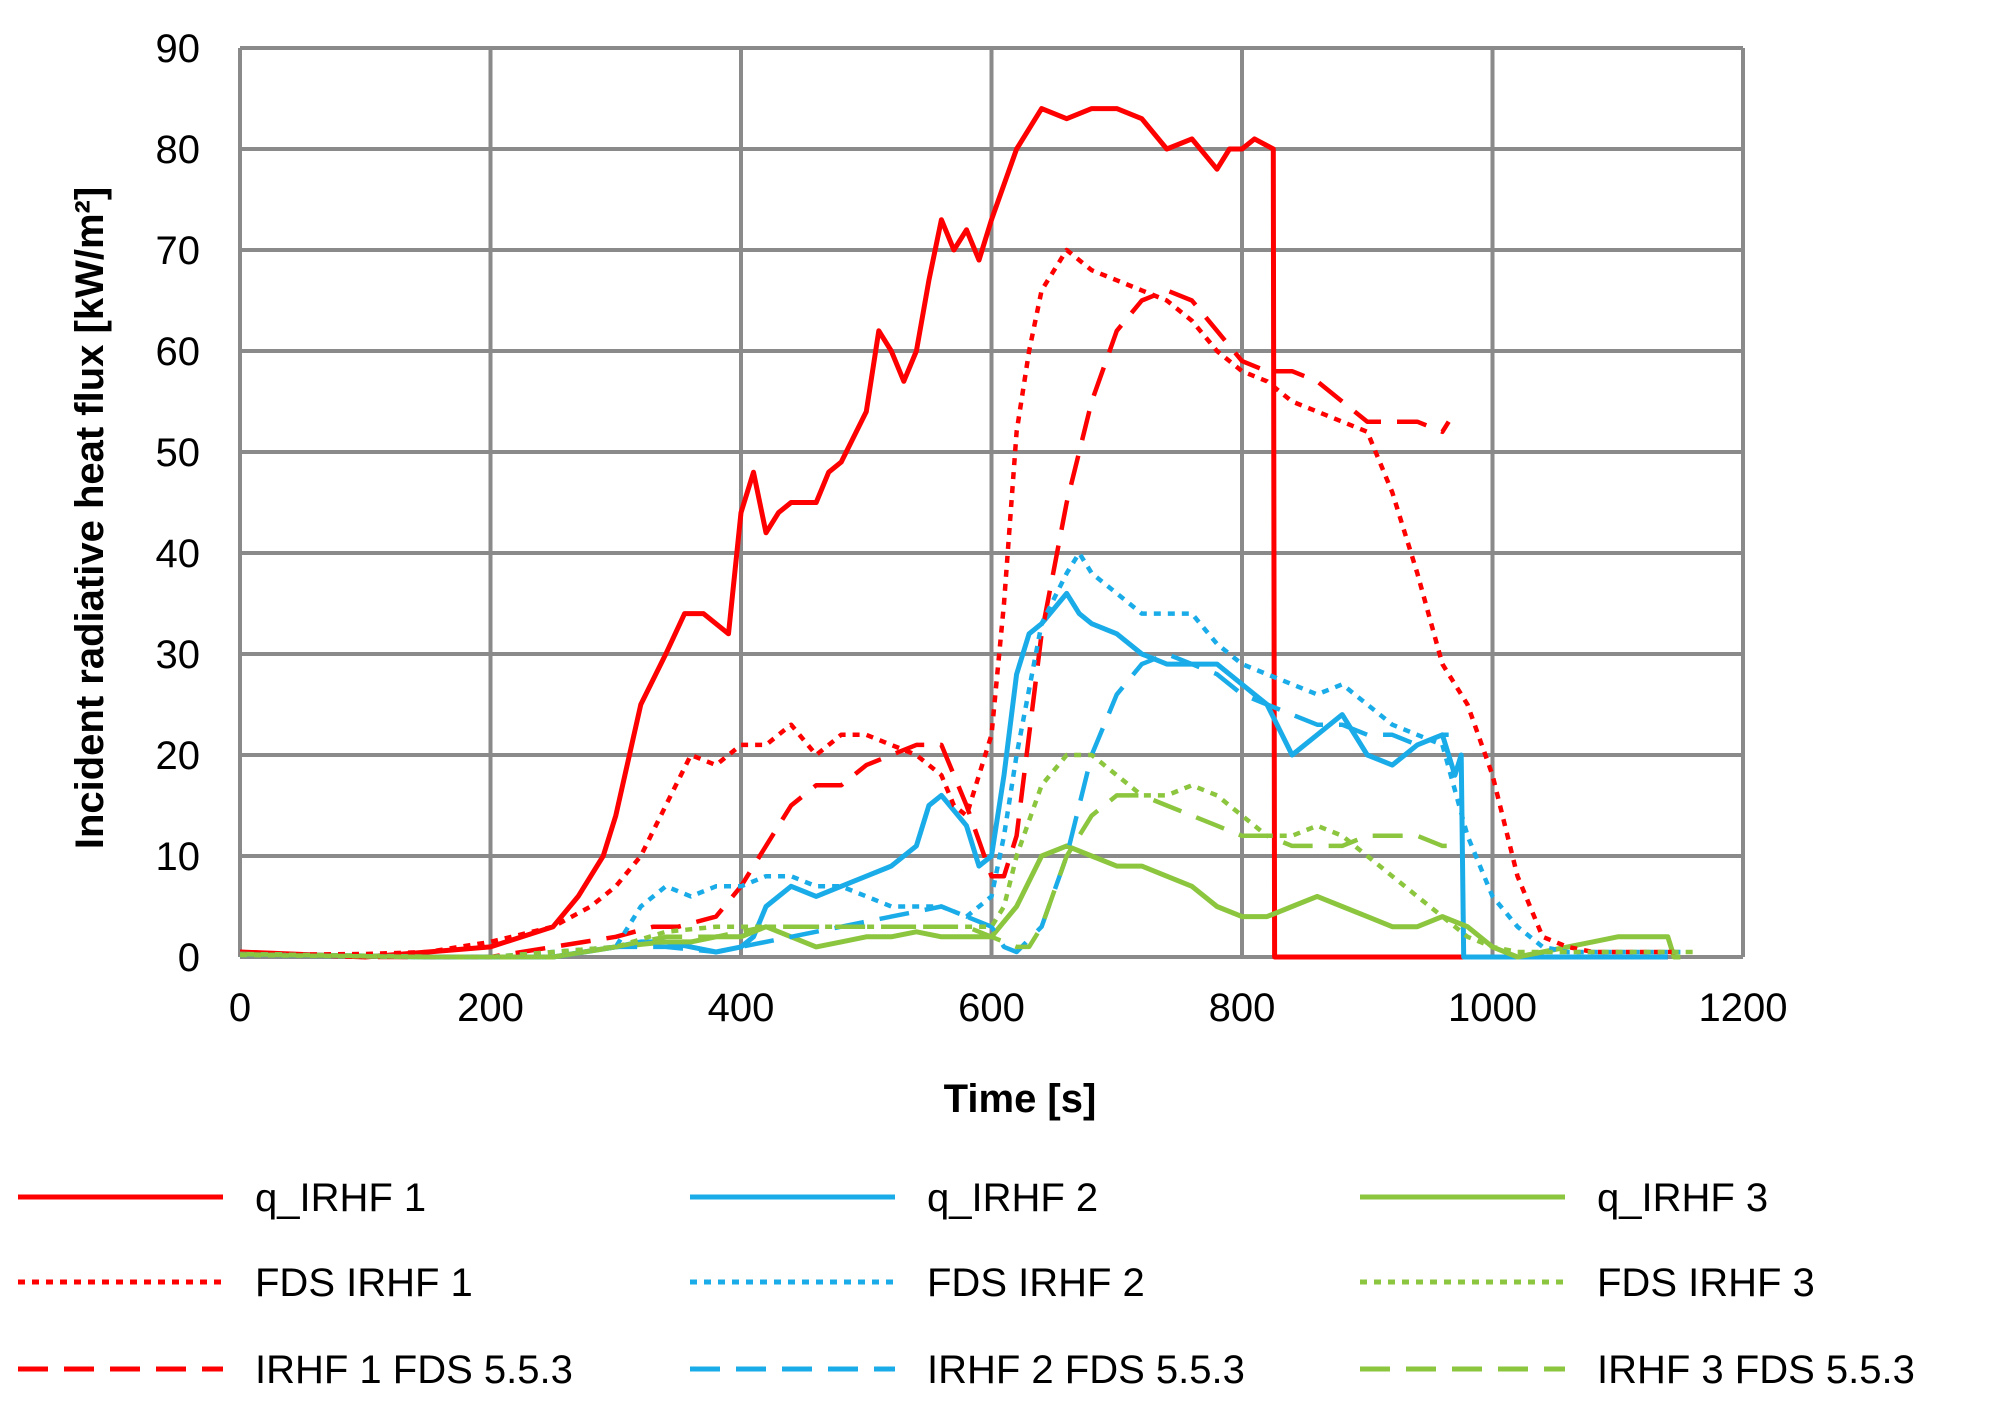 This screenshot has width=2008, height=1404. What do you see at coordinates (1036, 1283) in the screenshot?
I see `legend-label-4: FDS IRHF 2` at bounding box center [1036, 1283].